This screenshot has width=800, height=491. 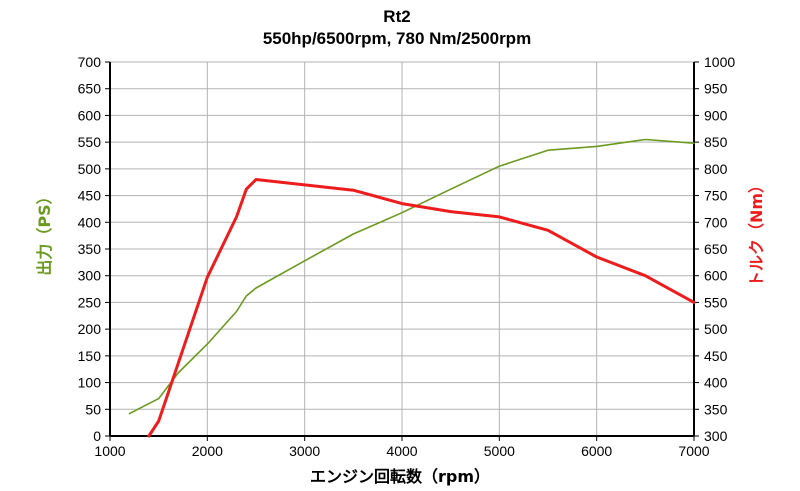 What do you see at coordinates (716, 249) in the screenshot?
I see `y-right-tick-label: 650` at bounding box center [716, 249].